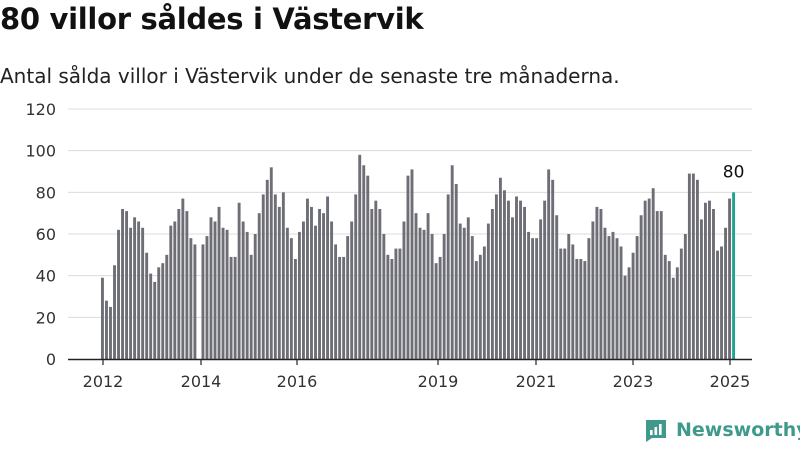 The image size is (800, 450). I want to click on bar-highlight, so click(734, 275).